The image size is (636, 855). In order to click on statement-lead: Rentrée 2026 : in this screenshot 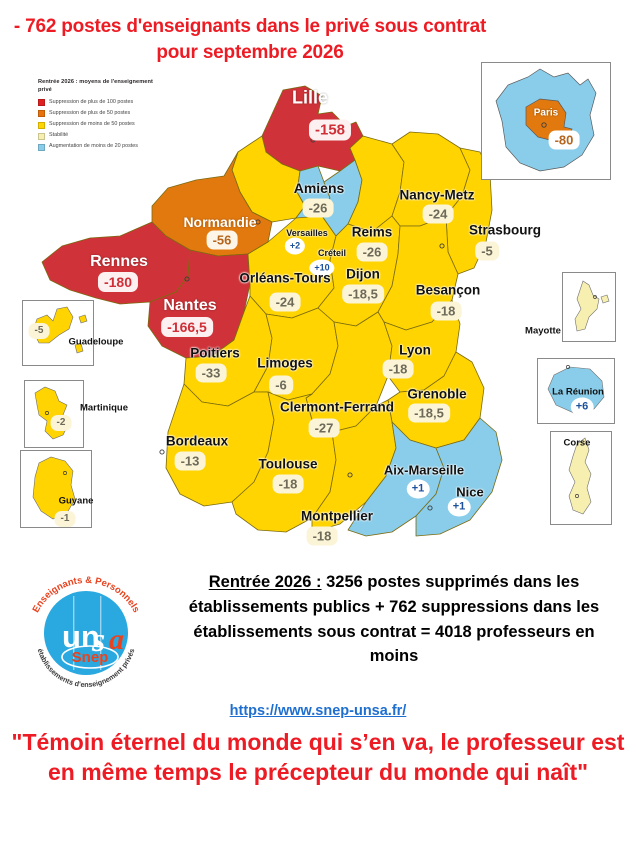, I will do `click(265, 582)`.